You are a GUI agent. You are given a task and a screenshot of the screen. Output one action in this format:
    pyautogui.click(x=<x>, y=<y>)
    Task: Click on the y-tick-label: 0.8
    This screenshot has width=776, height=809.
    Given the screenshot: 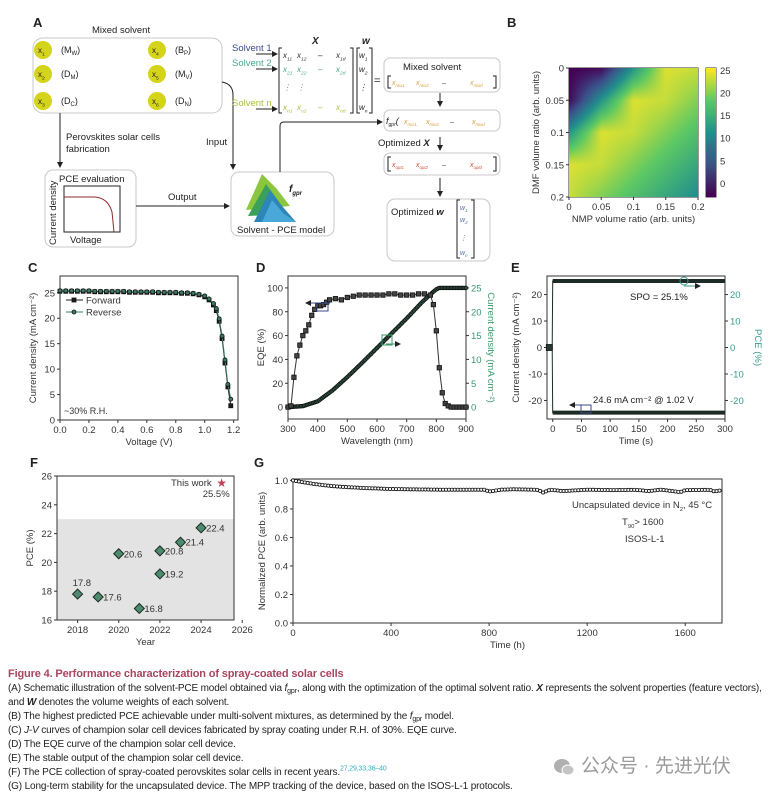 What is the action you would take?
    pyautogui.click(x=281, y=509)
    